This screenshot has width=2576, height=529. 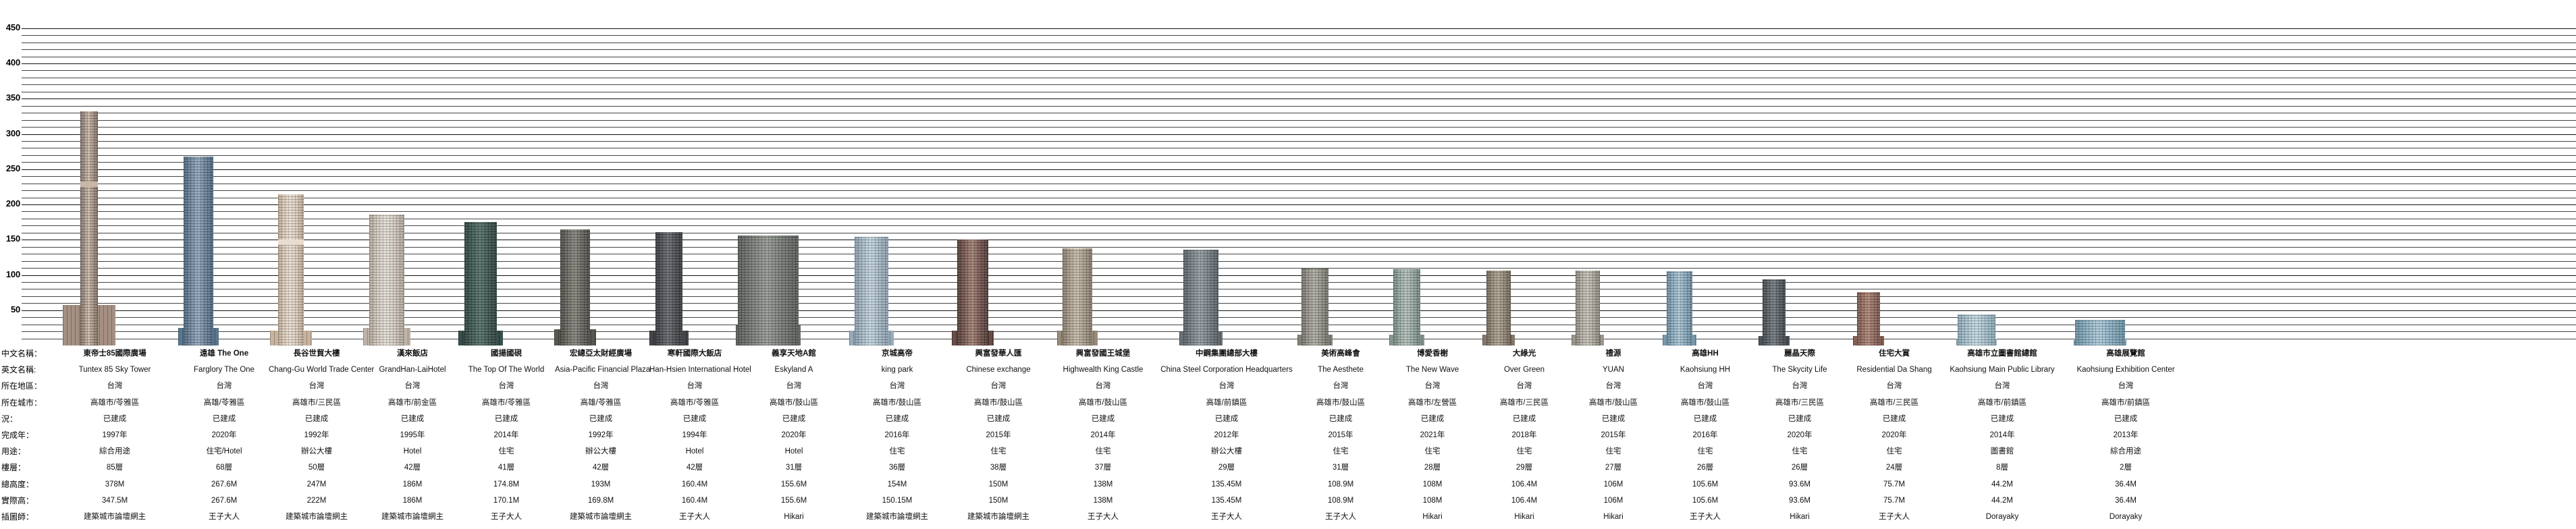 What do you see at coordinates (1614, 500) in the screenshot?
I see `cell-height_actual: 106M` at bounding box center [1614, 500].